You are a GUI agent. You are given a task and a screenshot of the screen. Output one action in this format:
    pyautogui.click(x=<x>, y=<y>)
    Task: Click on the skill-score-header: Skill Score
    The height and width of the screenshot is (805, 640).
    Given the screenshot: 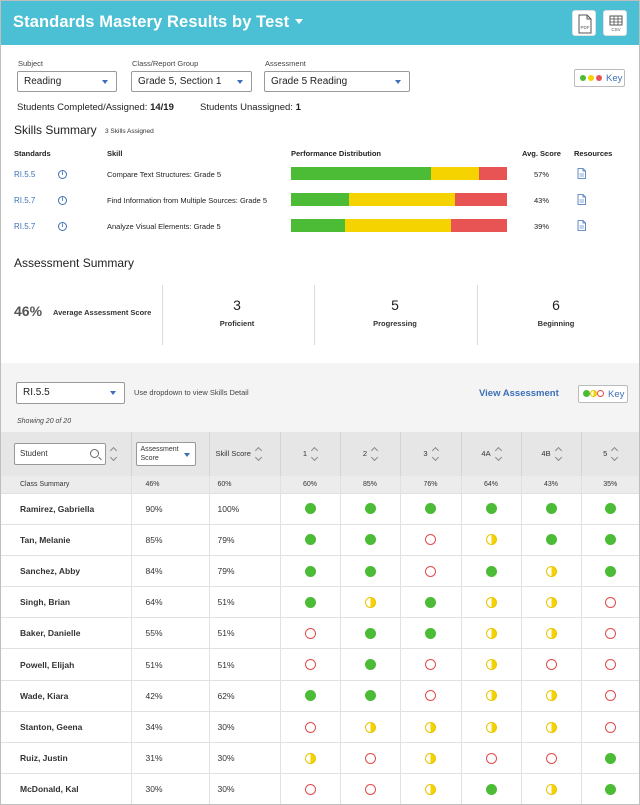 What is the action you would take?
    pyautogui.click(x=245, y=454)
    